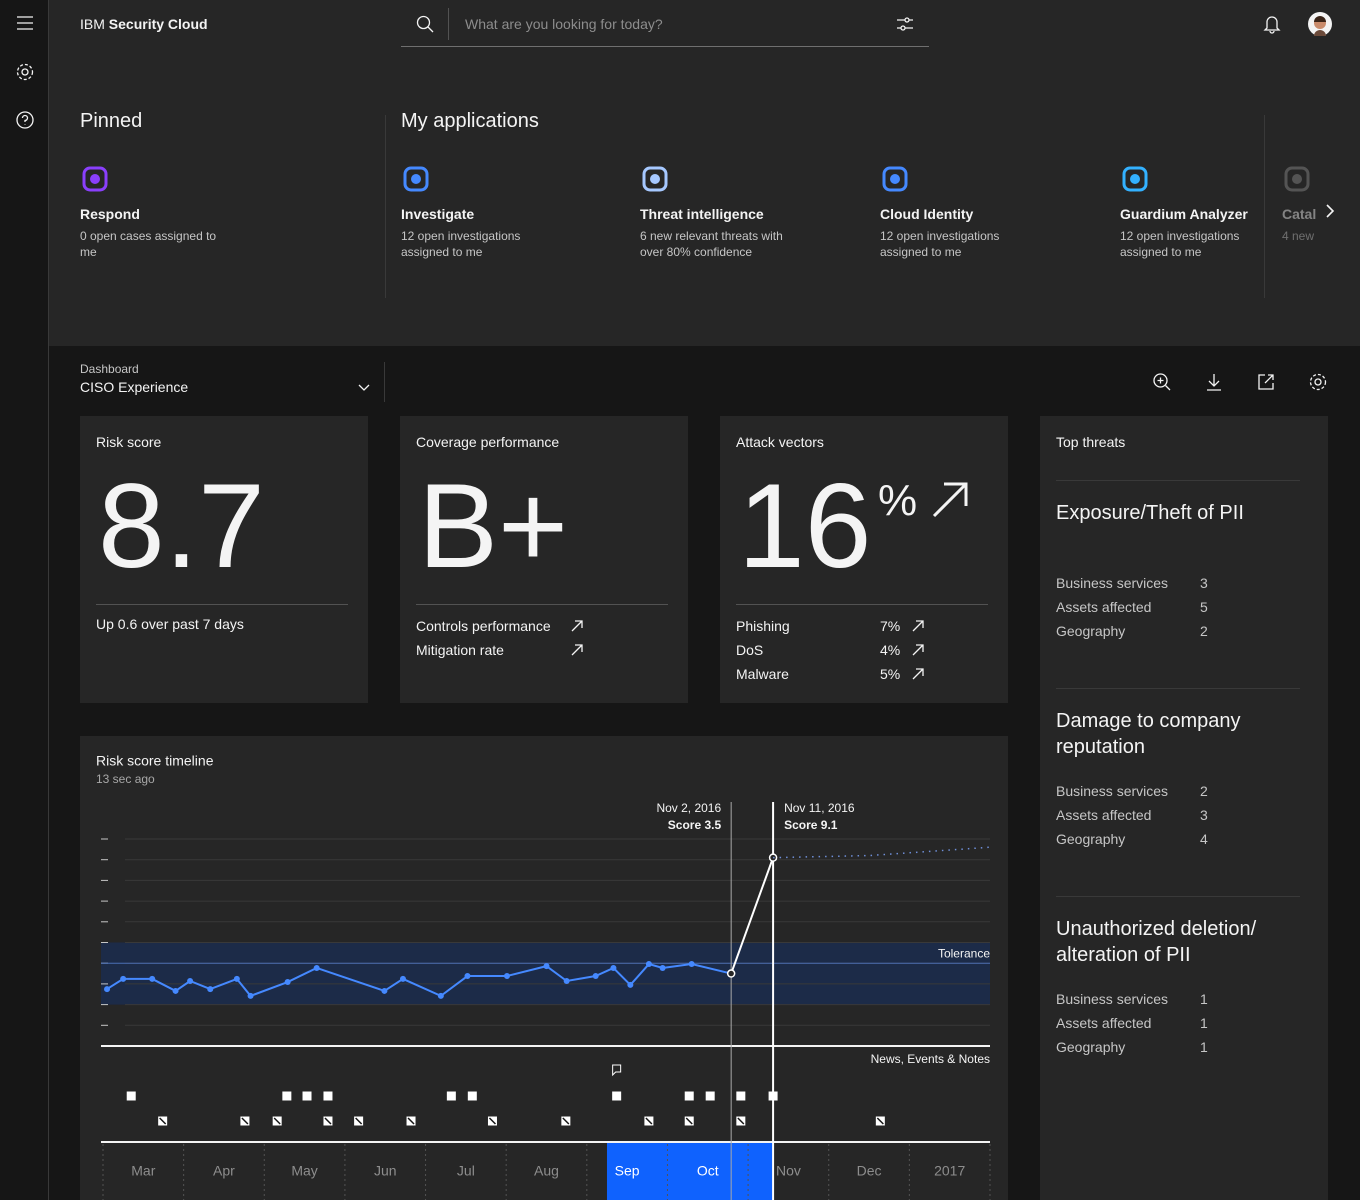 Image resolution: width=1360 pixels, height=1200 pixels. What do you see at coordinates (92, 24) in the screenshot?
I see `brand-prefix: IBM` at bounding box center [92, 24].